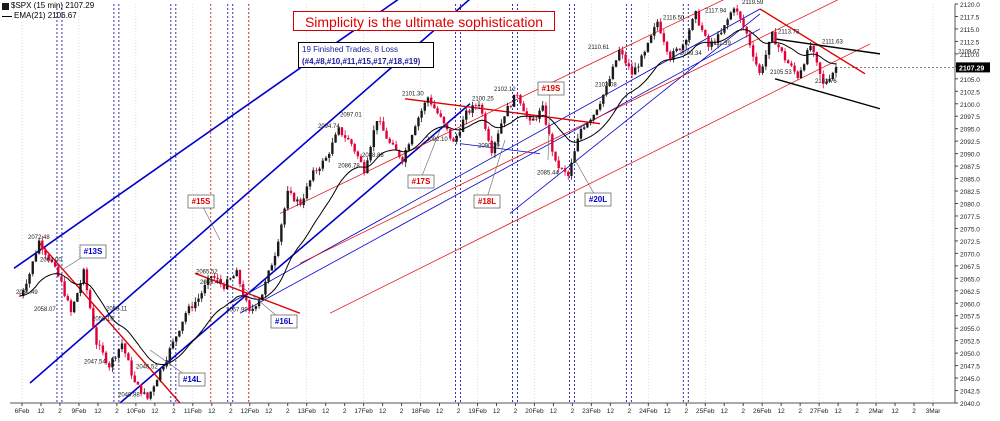 The width and height of the screenshot is (1000, 421). I want to click on price-annotation: 2040.88, so click(129, 396).